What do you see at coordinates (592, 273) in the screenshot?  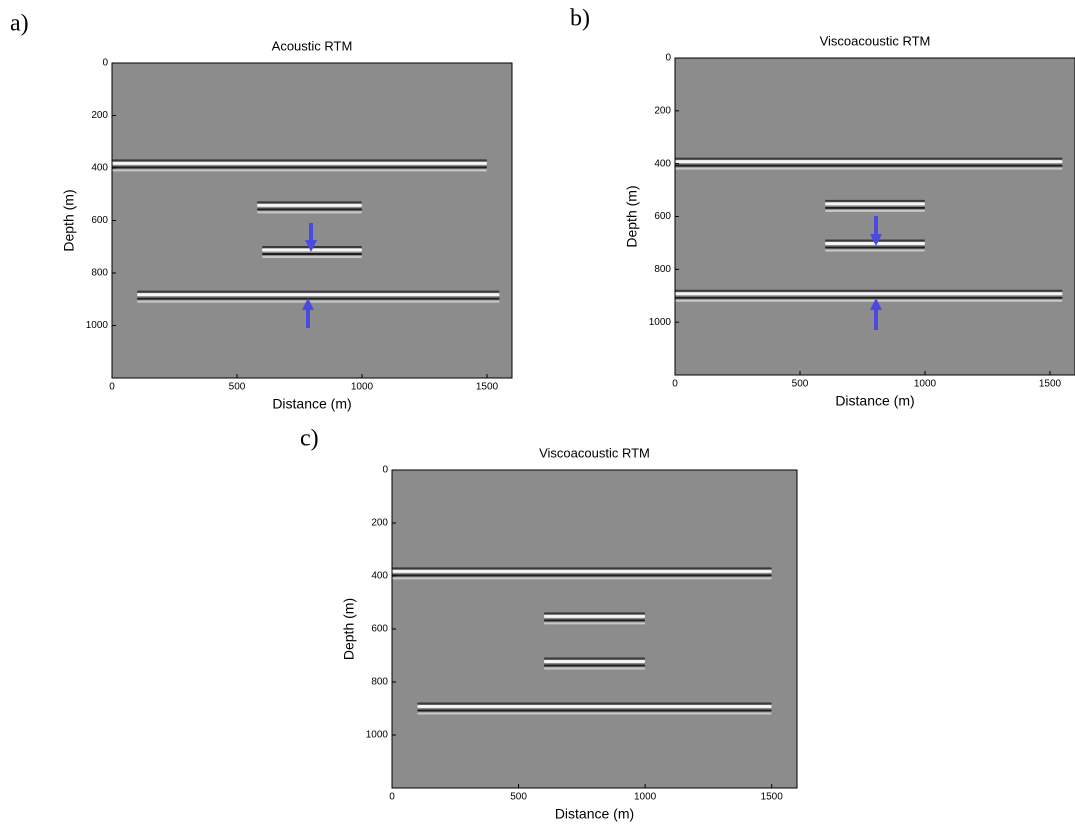 I see `arrows` at bounding box center [592, 273].